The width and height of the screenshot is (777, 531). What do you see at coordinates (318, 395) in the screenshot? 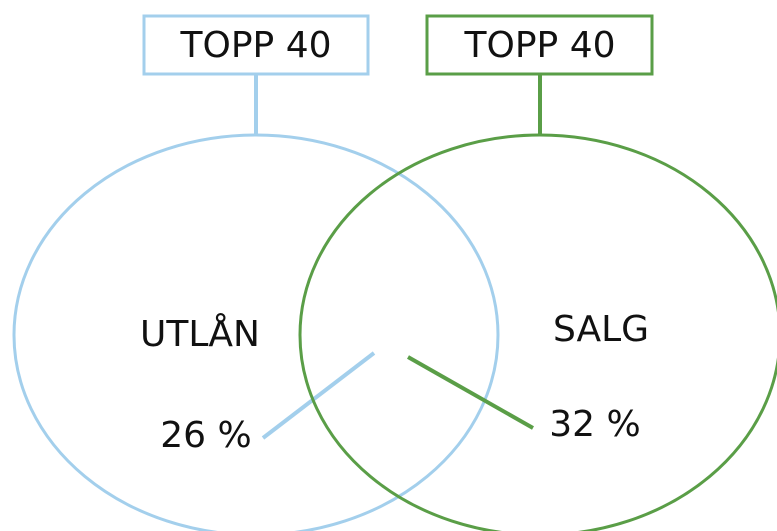
I see `leader-left` at bounding box center [318, 395].